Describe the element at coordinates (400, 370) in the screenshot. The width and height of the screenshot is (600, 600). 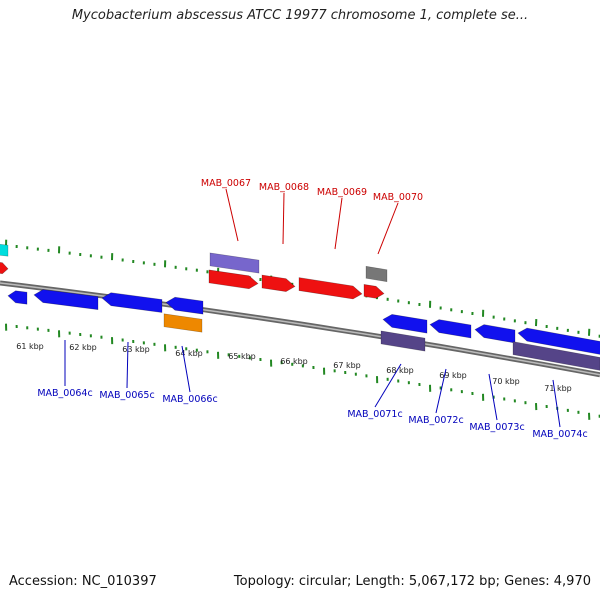
I see `ruler-label: 68 kbp` at that location.